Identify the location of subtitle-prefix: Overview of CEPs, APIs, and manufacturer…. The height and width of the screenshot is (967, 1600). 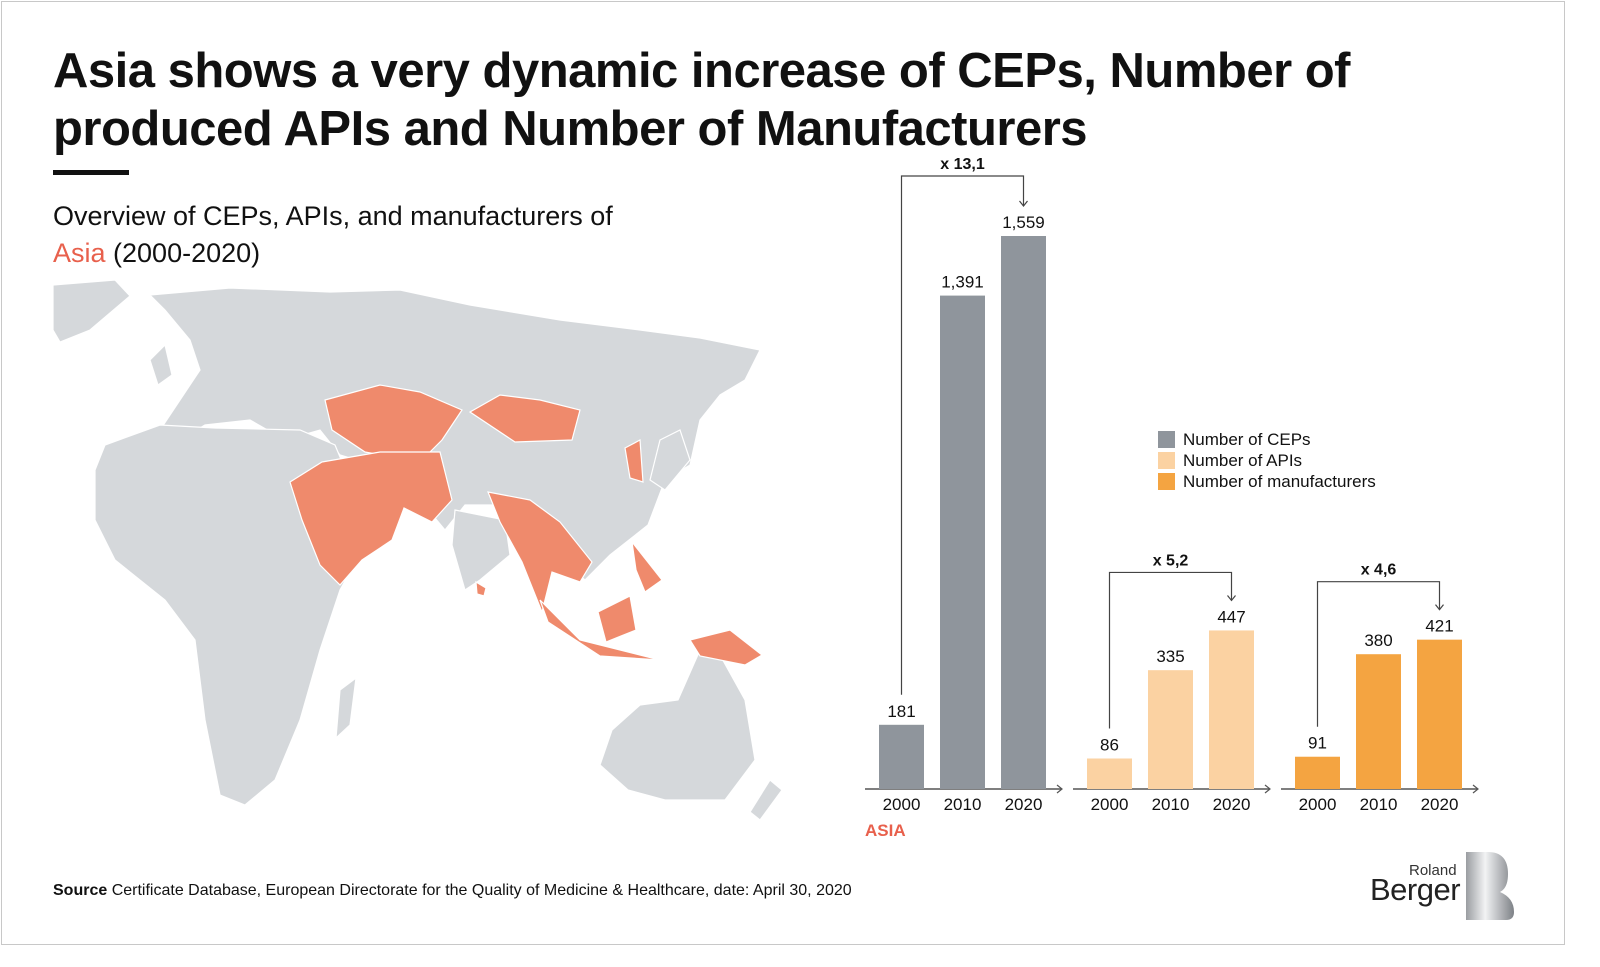
(333, 216).